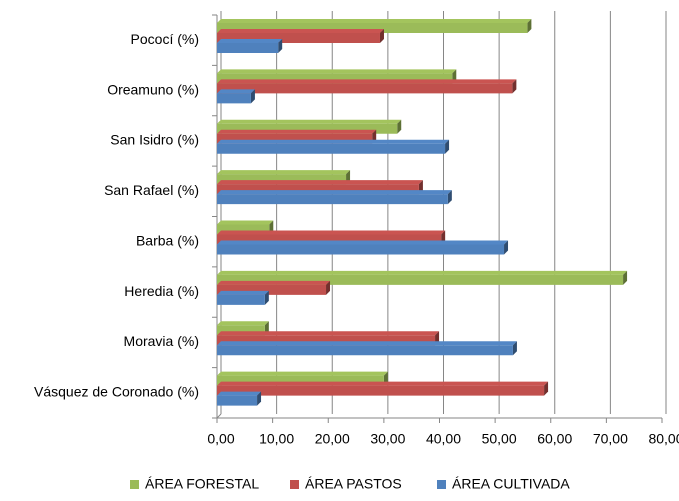 The width and height of the screenshot is (679, 501). What do you see at coordinates (443, 439) in the screenshot?
I see `x-tick-label: 40,00` at bounding box center [443, 439].